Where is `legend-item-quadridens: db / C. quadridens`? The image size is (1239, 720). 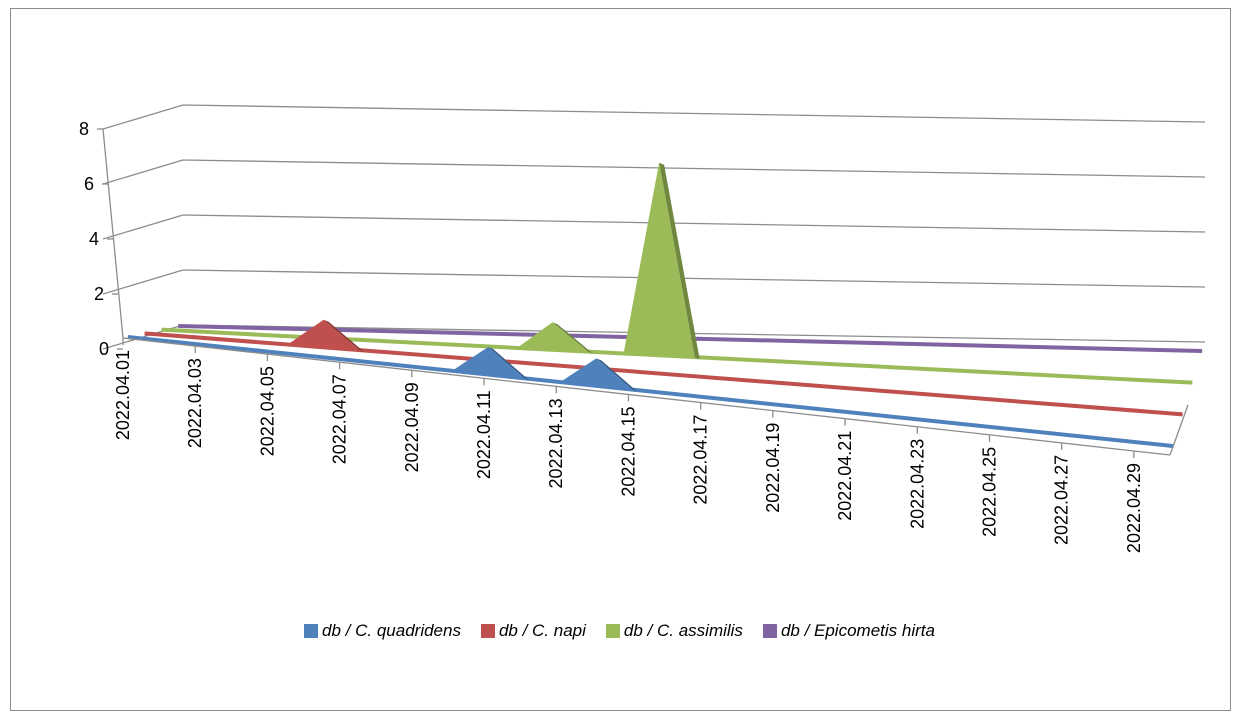
legend-item-quadridens: db / C. quadridens is located at coordinates (382, 631).